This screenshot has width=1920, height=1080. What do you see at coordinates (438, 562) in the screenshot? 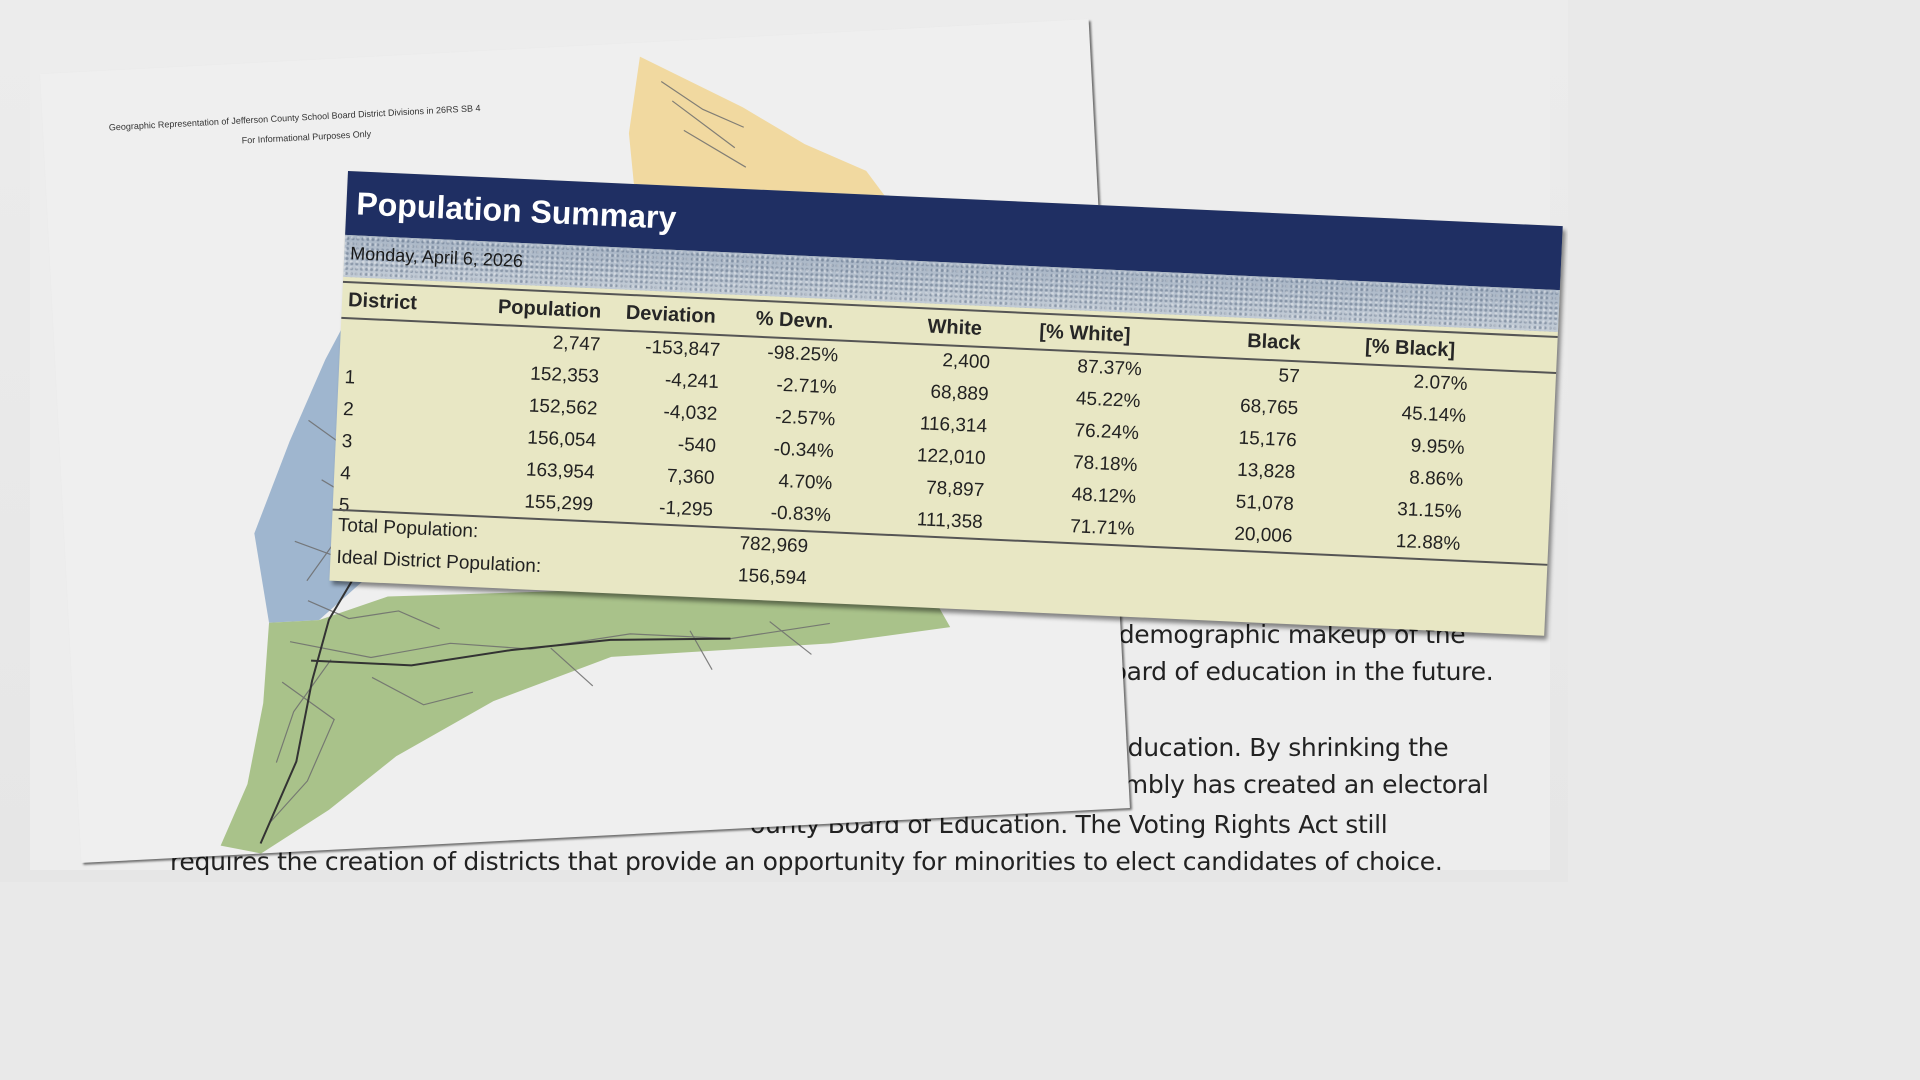
I see `ideal-district-population-label: Ideal District Population:` at bounding box center [438, 562].